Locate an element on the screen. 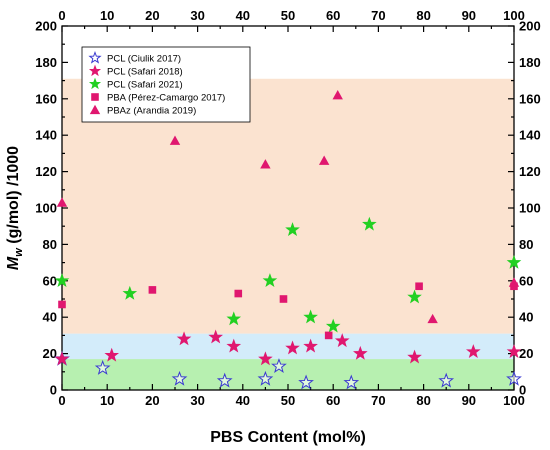 The image size is (550, 450). y-tick-label-right: 40 is located at coordinates (526, 317).